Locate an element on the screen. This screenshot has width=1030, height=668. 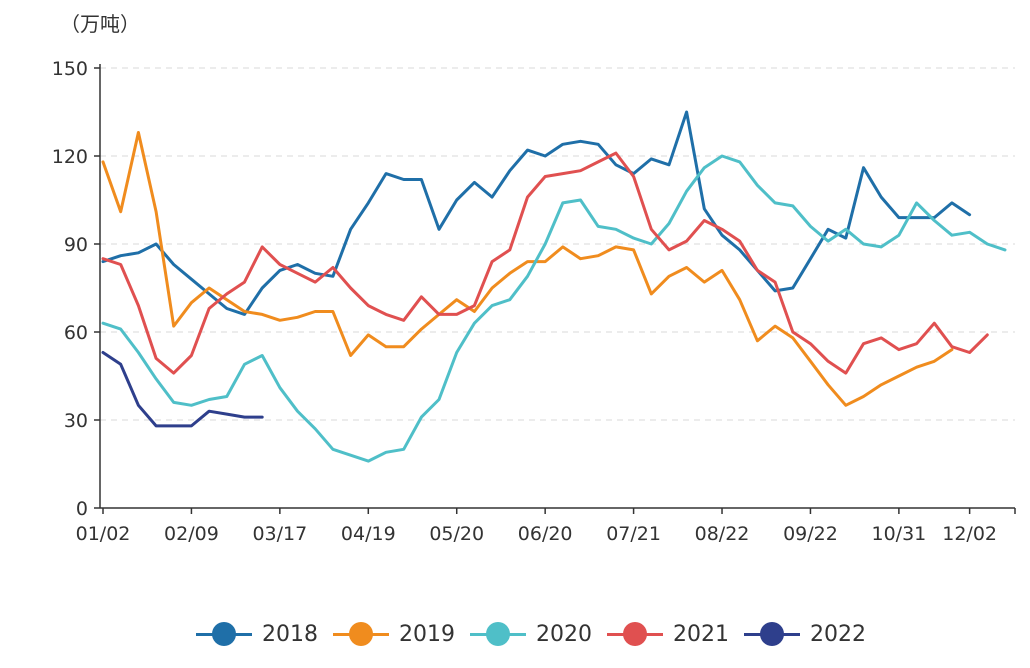
x-tick-label: 09/22 is located at coordinates (810, 534).